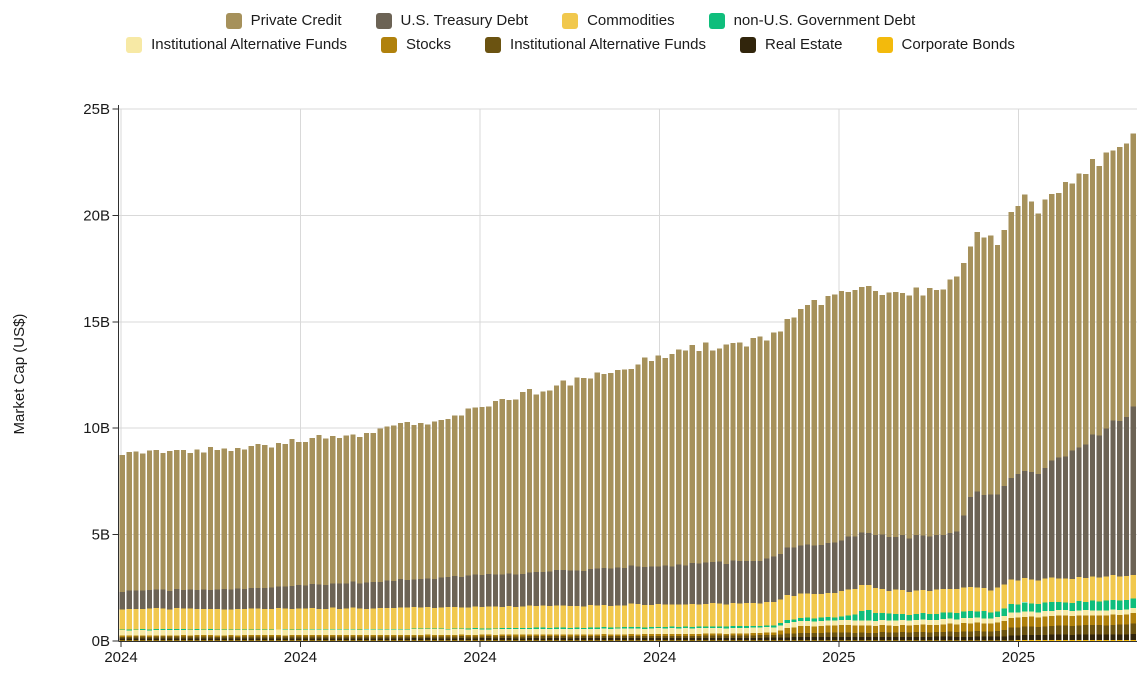  Describe the element at coordinates (595, 44) in the screenshot. I see `legend-item-institutional-alternative-funds-2: Institutional Alternative Funds` at that location.